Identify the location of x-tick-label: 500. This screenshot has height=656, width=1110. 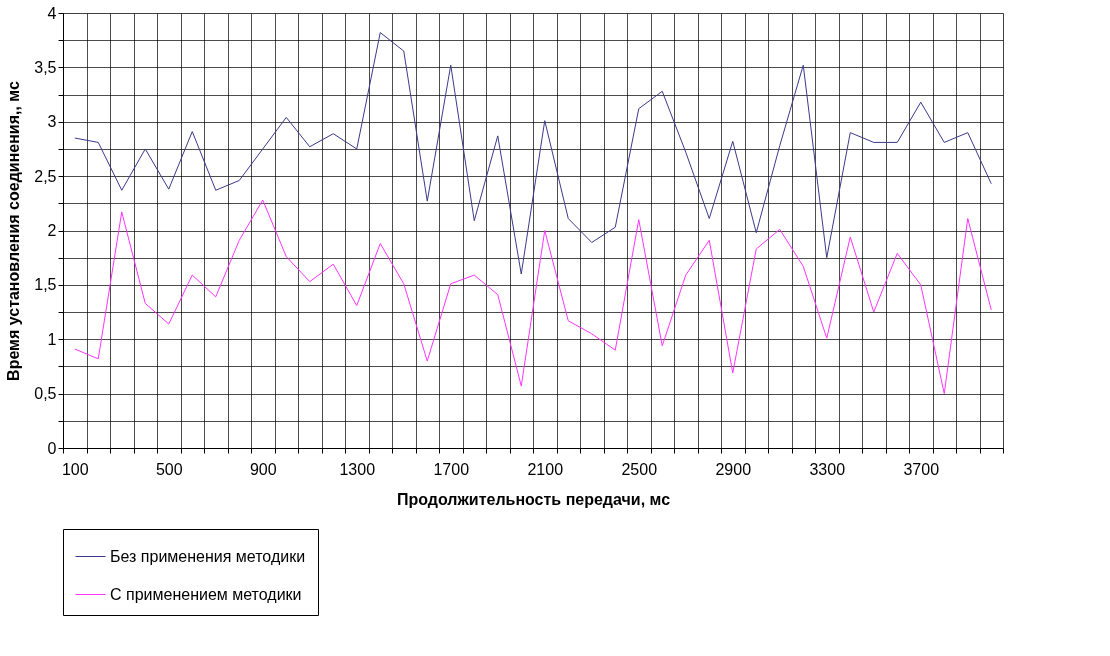
(169, 469).